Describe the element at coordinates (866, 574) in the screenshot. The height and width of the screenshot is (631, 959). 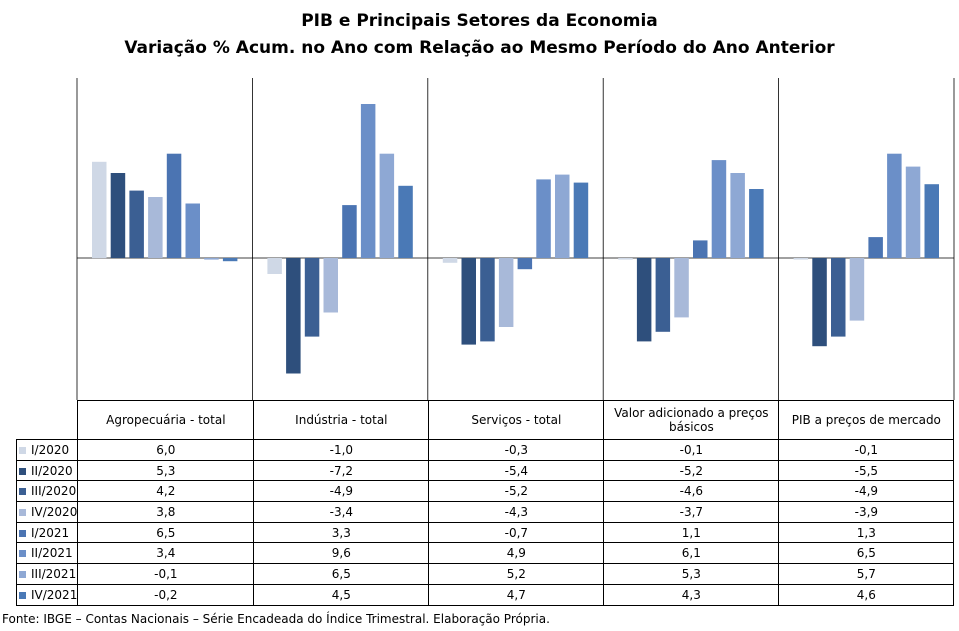
I see `data-label: 5,7` at that location.